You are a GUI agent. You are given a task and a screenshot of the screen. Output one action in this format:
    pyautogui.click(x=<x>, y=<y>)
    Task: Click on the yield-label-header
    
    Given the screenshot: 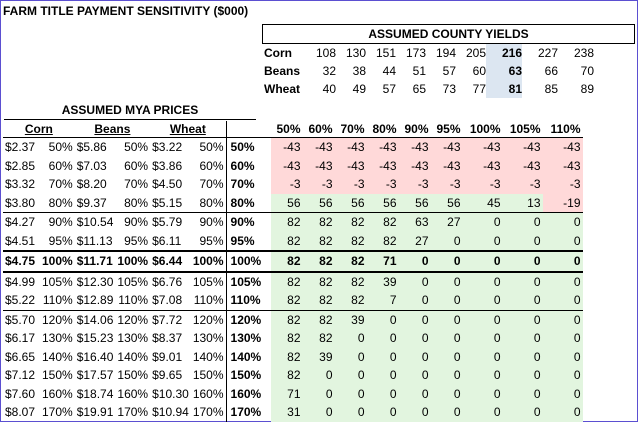 What is the action you would take?
    pyautogui.click(x=248, y=129)
    